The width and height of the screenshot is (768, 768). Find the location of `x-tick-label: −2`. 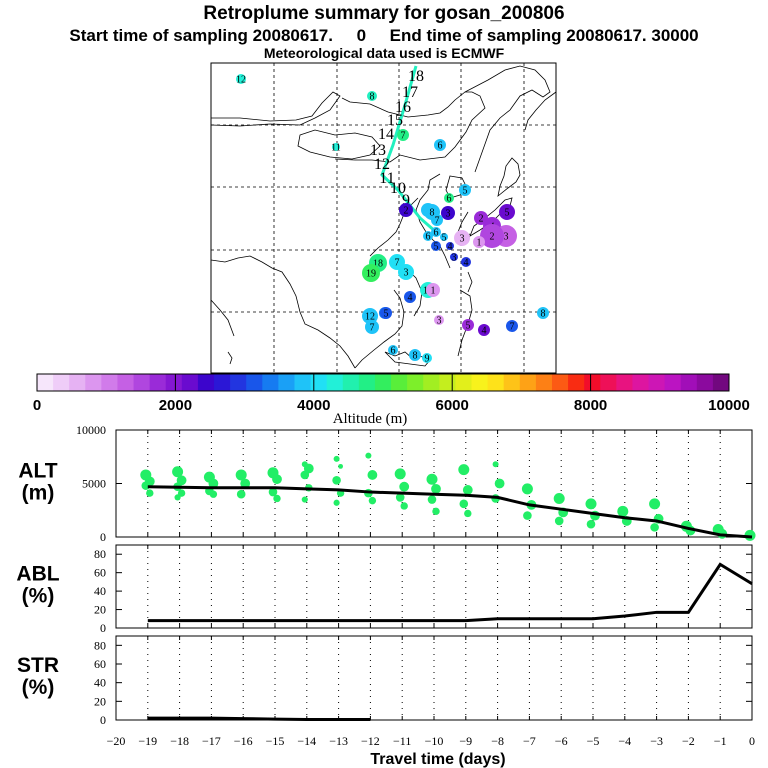

x-tick-label: −2 is located at coordinates (688, 741).